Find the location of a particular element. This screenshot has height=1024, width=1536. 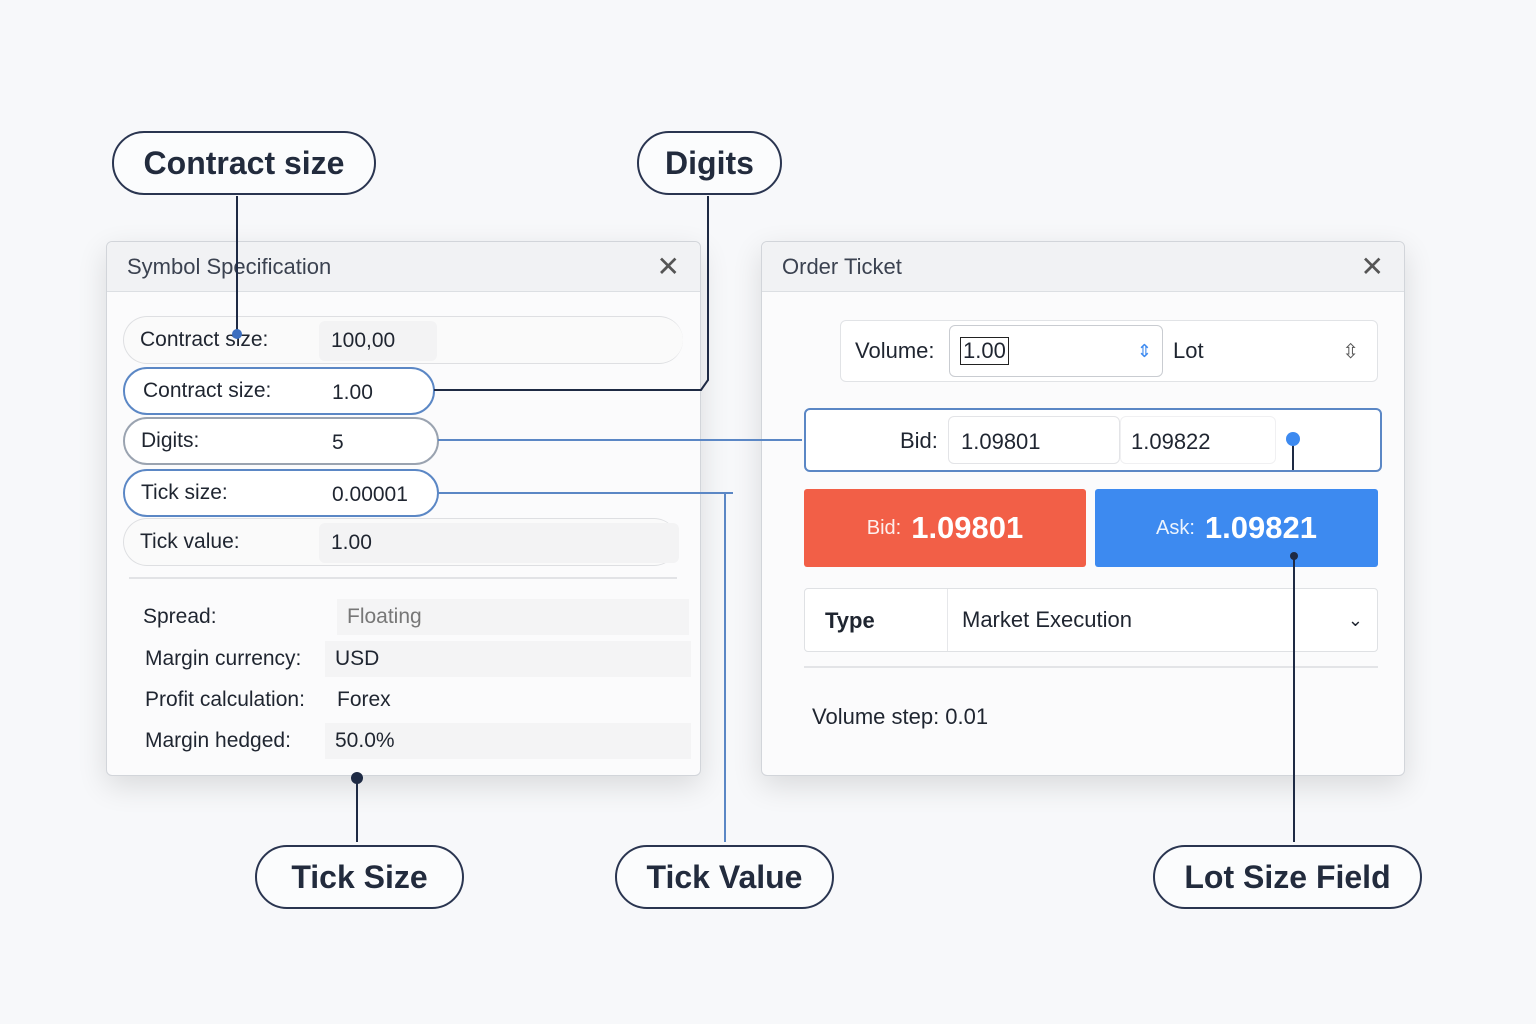

callout-digits: Digits is located at coordinates (709, 163).